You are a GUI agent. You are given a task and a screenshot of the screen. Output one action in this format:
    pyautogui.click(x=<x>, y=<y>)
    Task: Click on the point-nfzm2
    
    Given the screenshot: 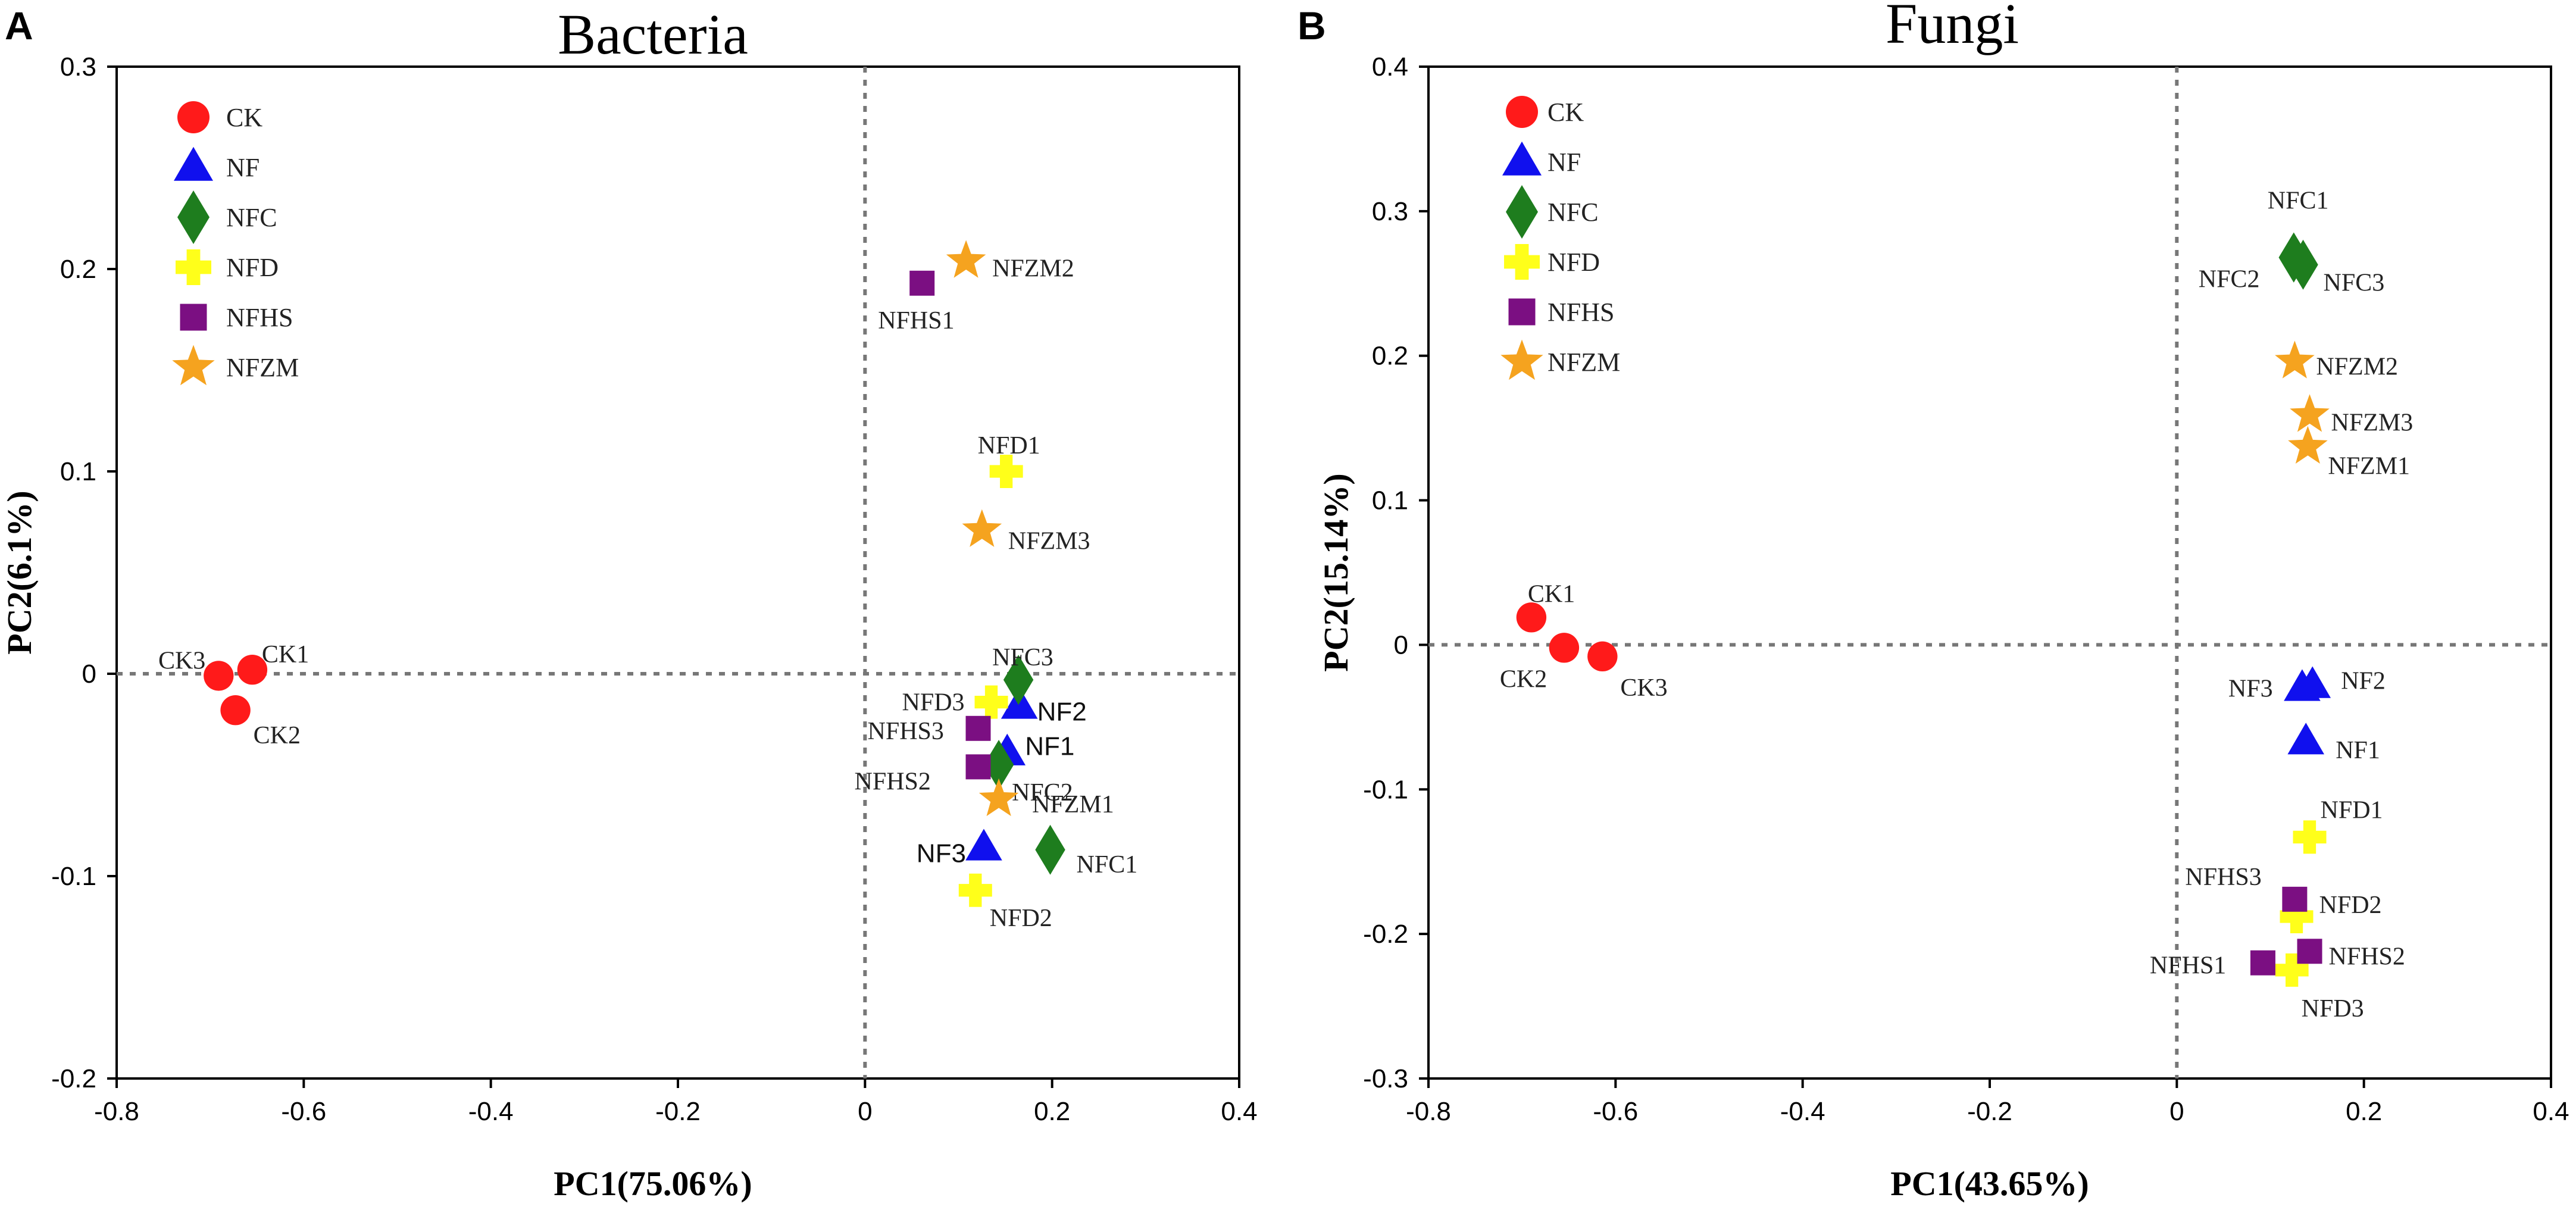 What is the action you would take?
    pyautogui.click(x=966, y=259)
    